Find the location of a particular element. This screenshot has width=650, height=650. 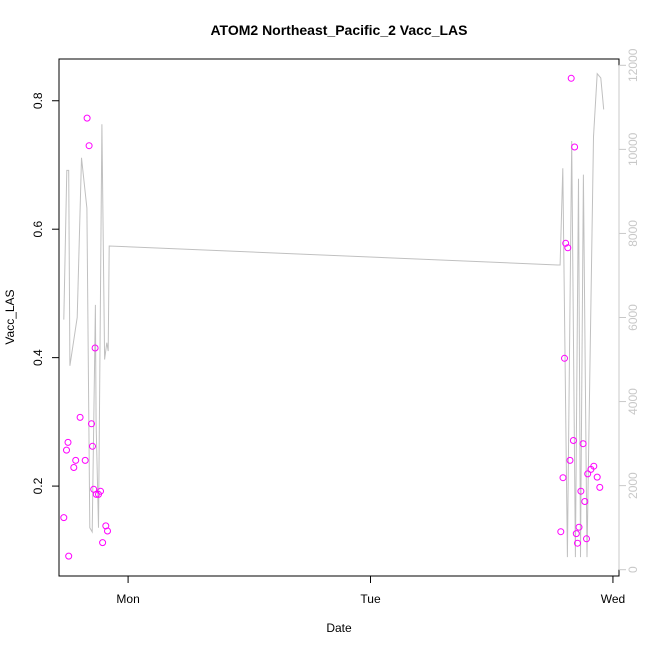

x-tick-label: Wed is located at coordinates (613, 599).